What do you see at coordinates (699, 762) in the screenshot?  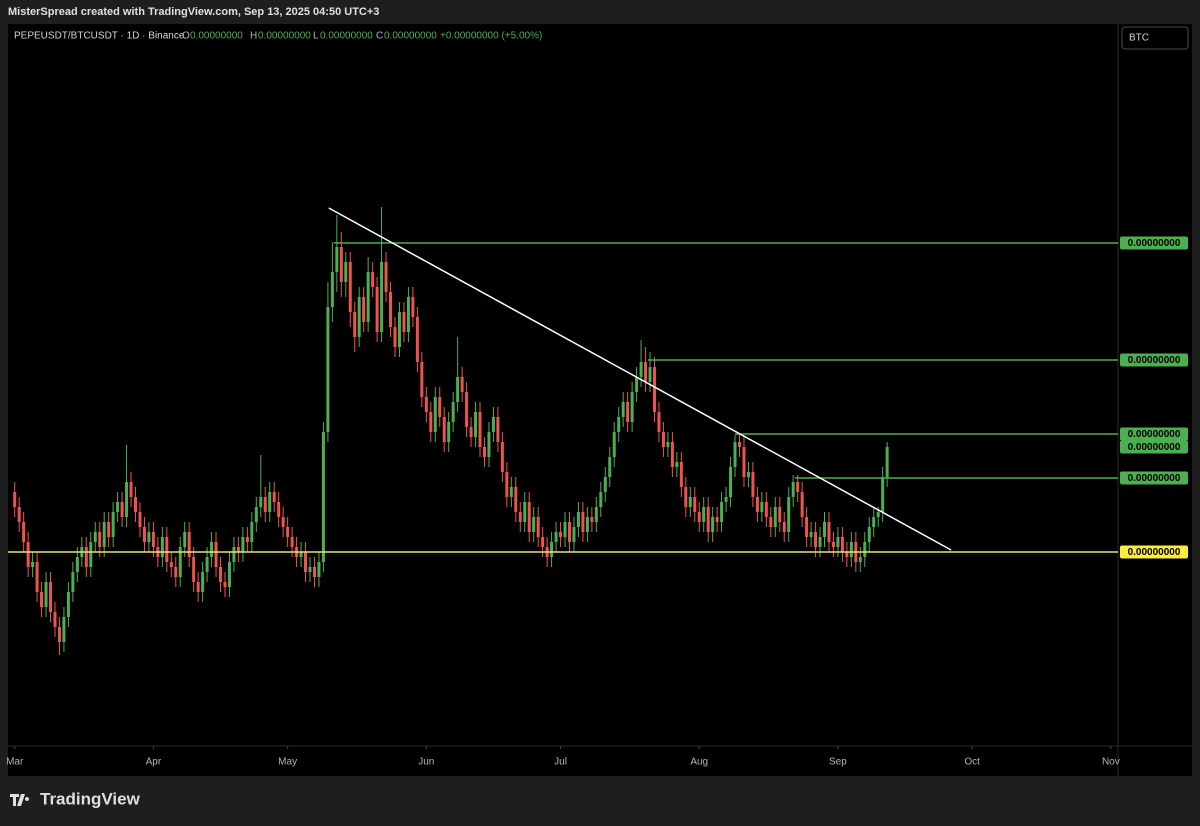 I see `x-tick-label: Aug` at bounding box center [699, 762].